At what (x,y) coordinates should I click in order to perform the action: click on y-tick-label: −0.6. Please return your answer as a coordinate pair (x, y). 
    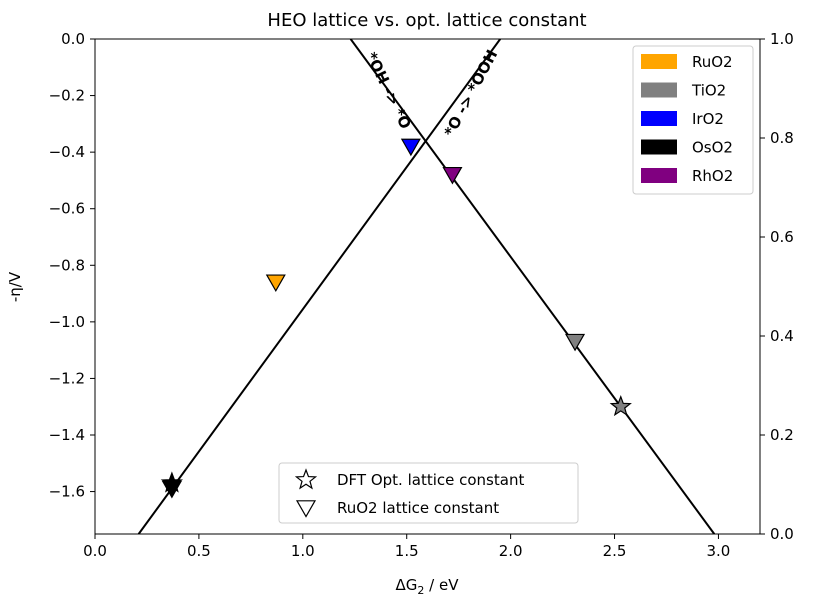
    Looking at the image, I should click on (67, 209).